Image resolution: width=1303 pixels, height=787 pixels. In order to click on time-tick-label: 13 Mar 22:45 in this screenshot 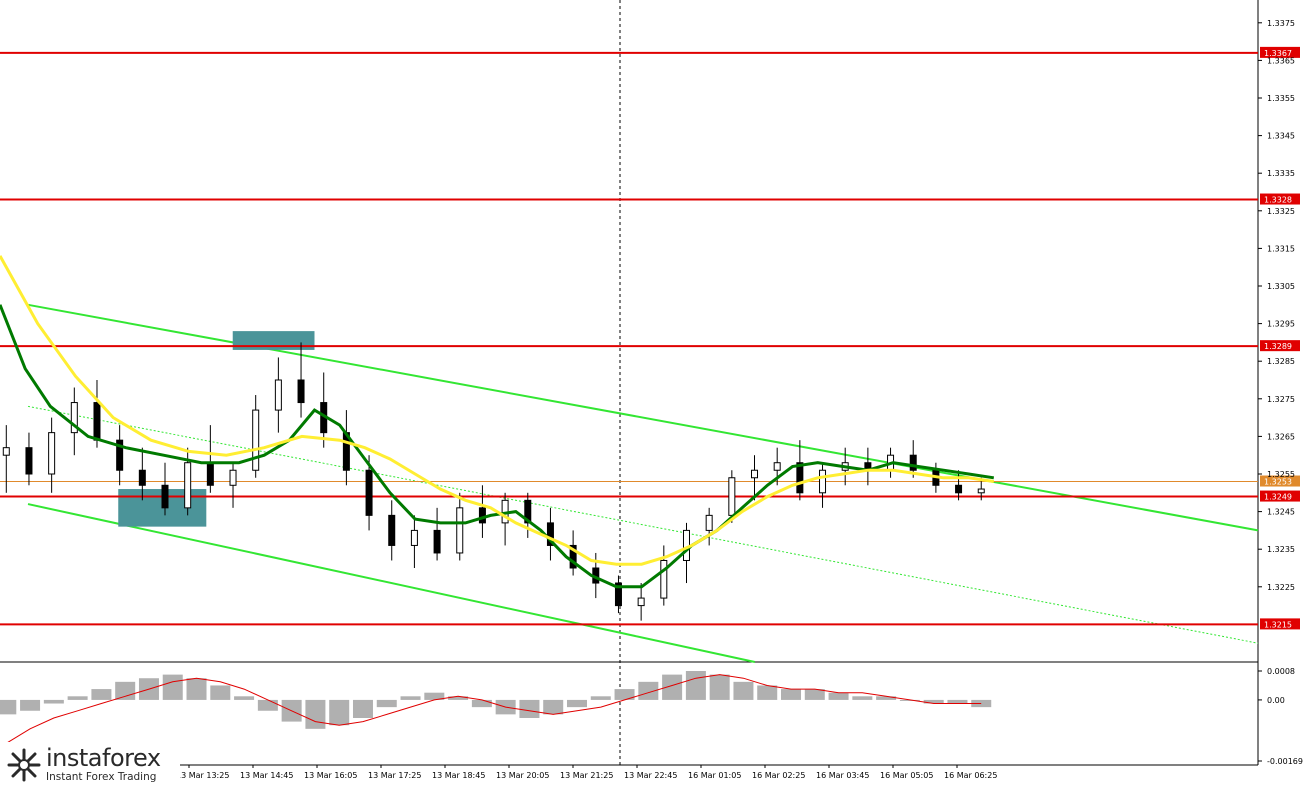, I will do `click(650, 775)`.